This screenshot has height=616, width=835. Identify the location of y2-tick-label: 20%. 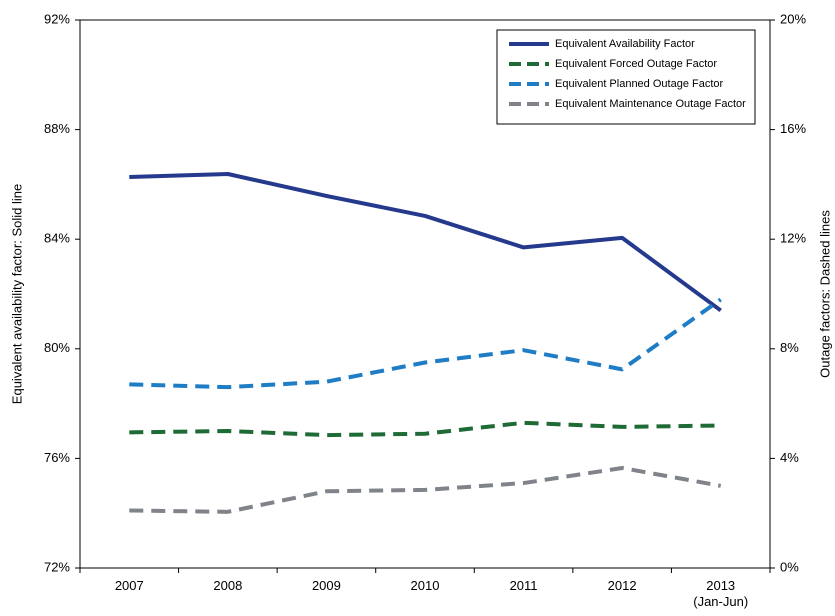
(793, 18).